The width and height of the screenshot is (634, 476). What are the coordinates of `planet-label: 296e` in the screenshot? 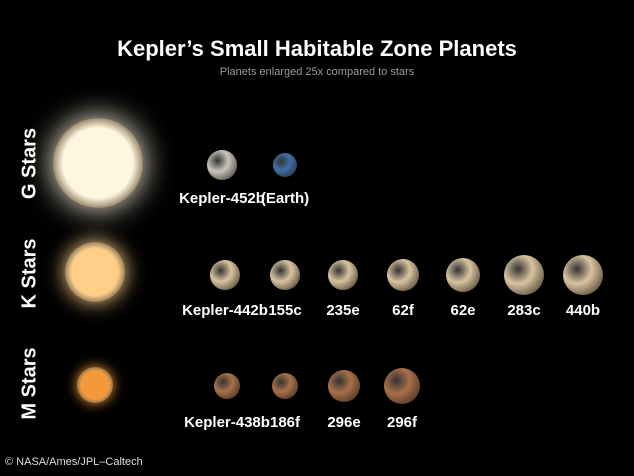 It's located at (344, 422).